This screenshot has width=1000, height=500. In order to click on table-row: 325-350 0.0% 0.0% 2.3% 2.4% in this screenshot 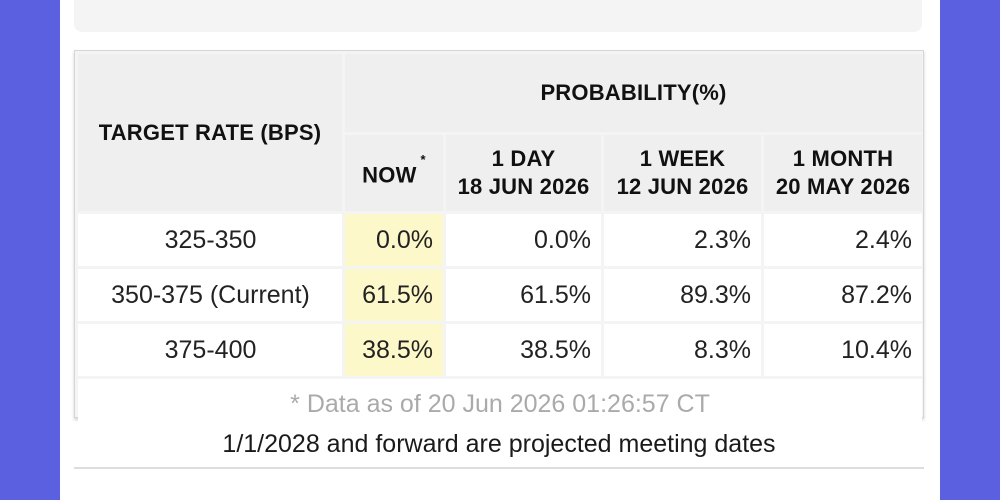, I will do `click(500, 240)`.